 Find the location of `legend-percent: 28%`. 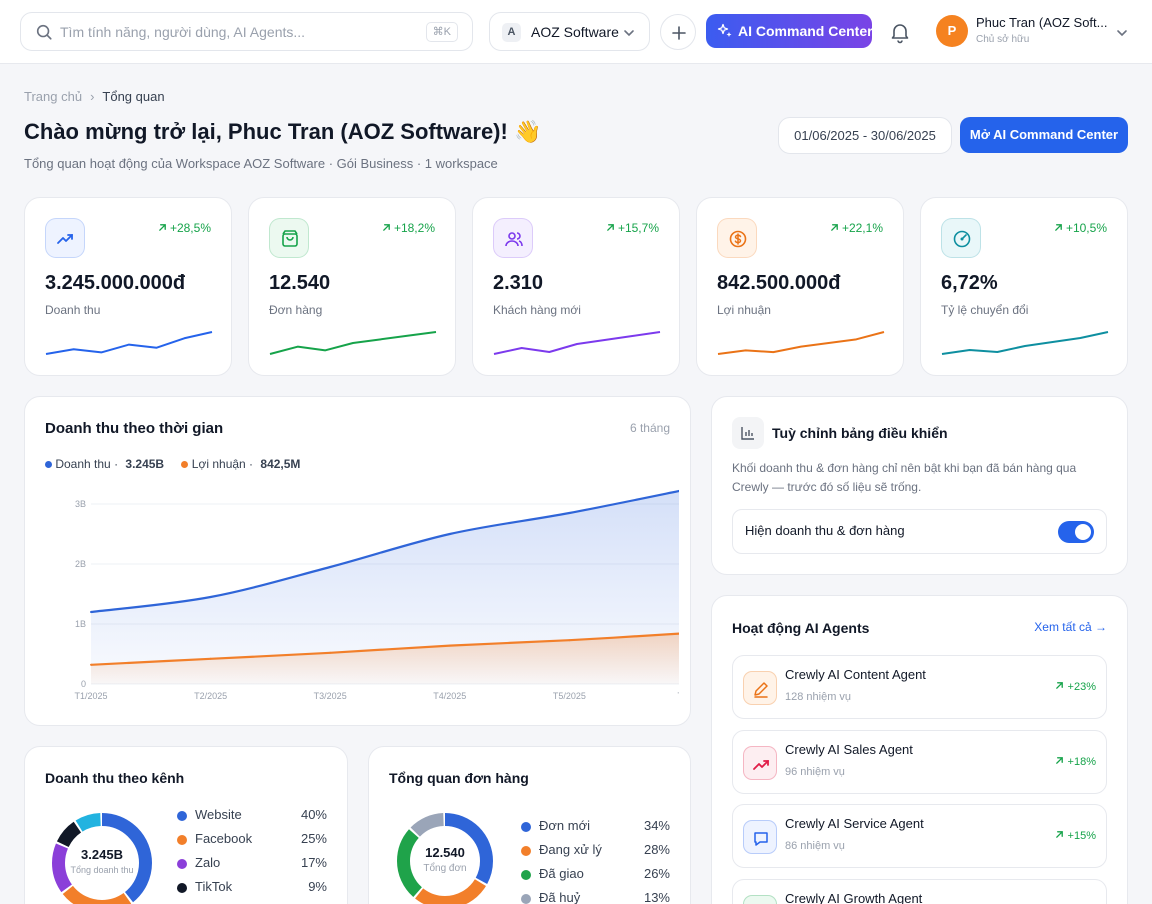

legend-percent: 28% is located at coordinates (656, 849).